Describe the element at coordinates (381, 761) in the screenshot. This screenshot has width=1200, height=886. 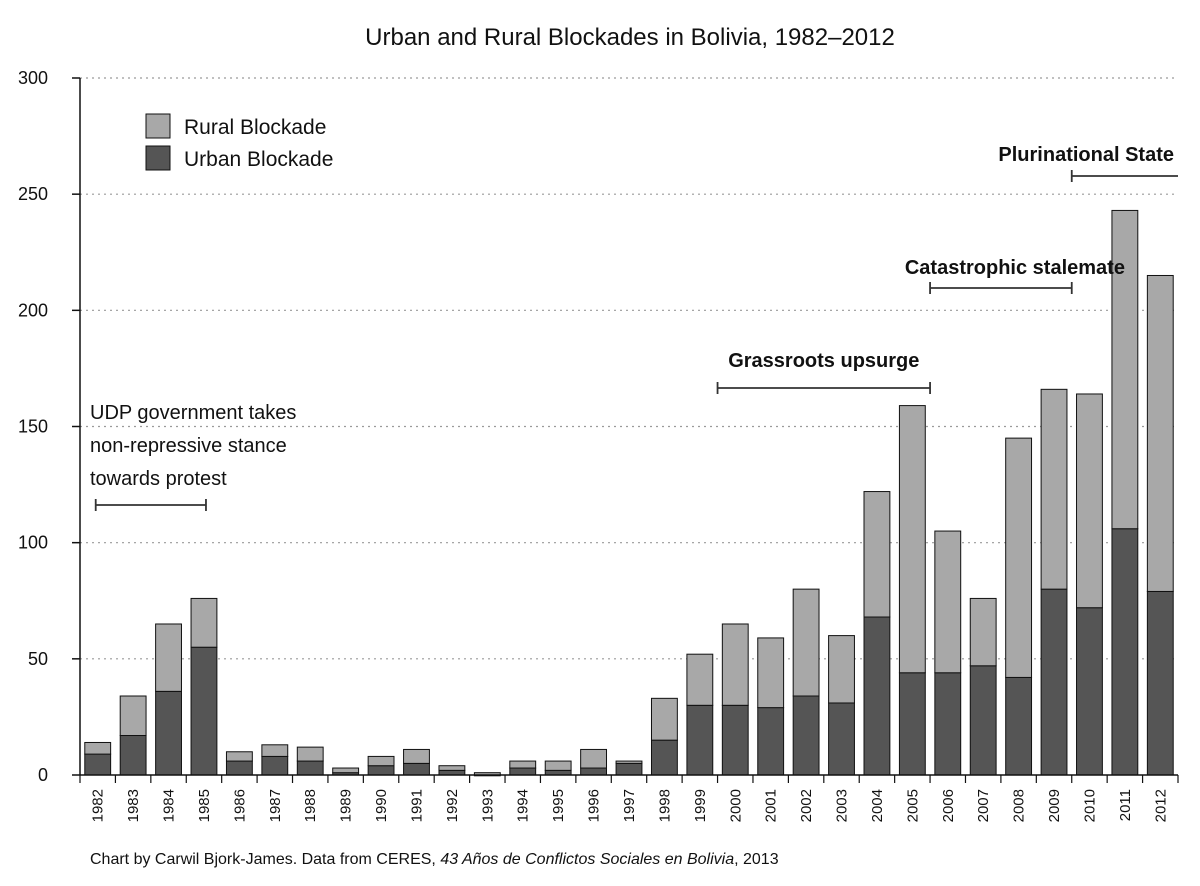
I see `bar-rural-1990` at that location.